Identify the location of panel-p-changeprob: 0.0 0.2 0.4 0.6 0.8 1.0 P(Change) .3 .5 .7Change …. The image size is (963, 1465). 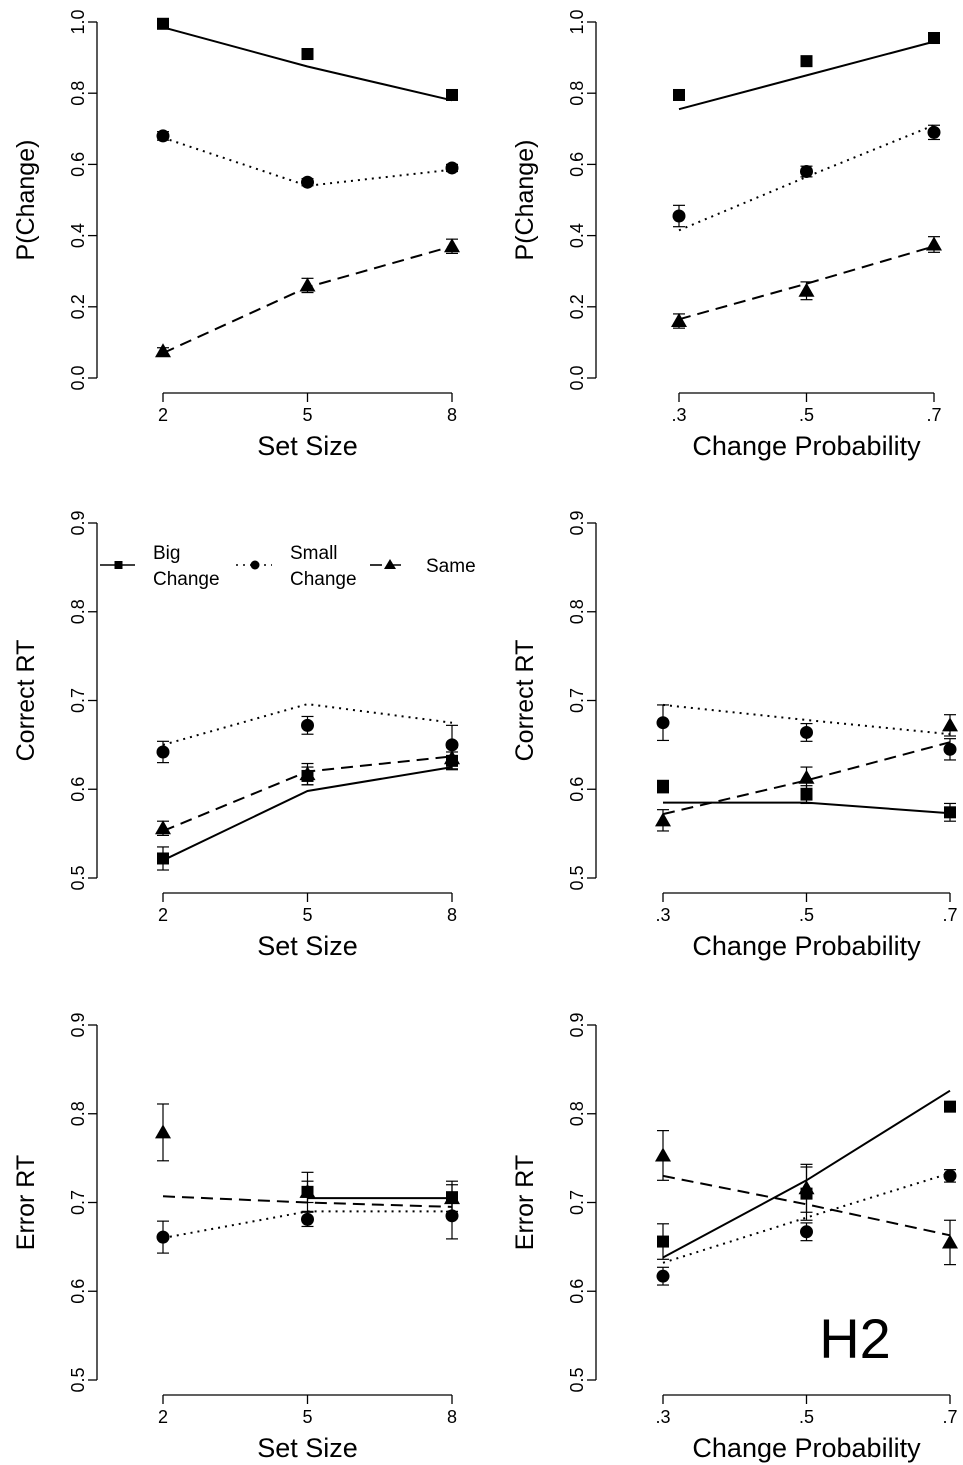
(726, 235).